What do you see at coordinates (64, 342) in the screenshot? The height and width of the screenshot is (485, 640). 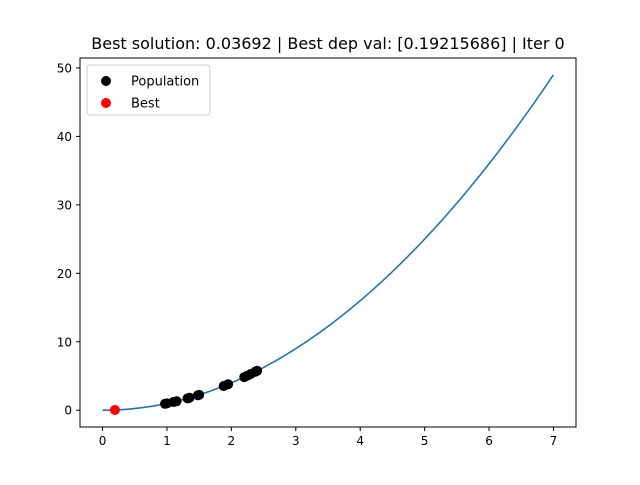 I see `y-tick-label: 10` at bounding box center [64, 342].